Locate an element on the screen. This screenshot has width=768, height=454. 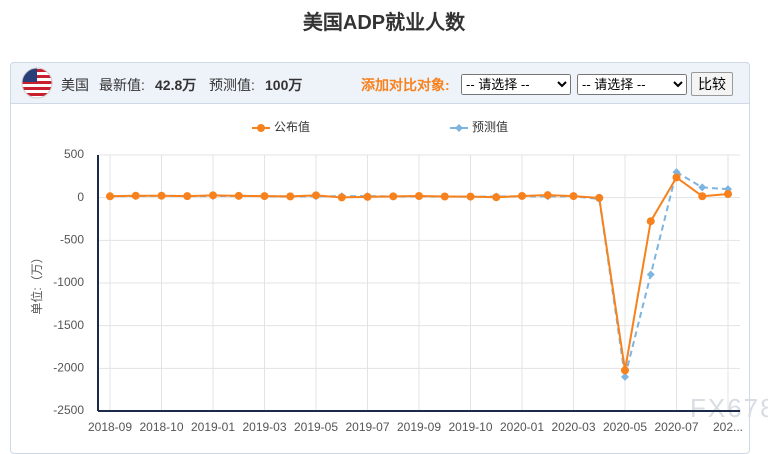
forecast-value: 100万 is located at coordinates (284, 85).